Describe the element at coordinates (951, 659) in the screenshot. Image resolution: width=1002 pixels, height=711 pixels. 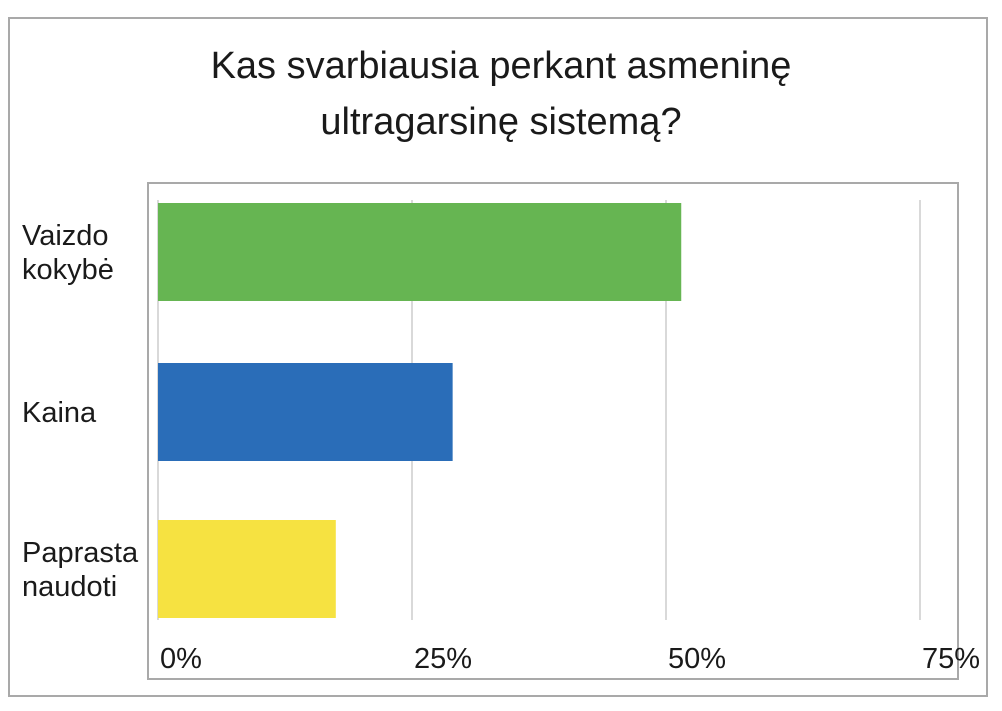
I see `x-tick-label-3: 75%` at that location.